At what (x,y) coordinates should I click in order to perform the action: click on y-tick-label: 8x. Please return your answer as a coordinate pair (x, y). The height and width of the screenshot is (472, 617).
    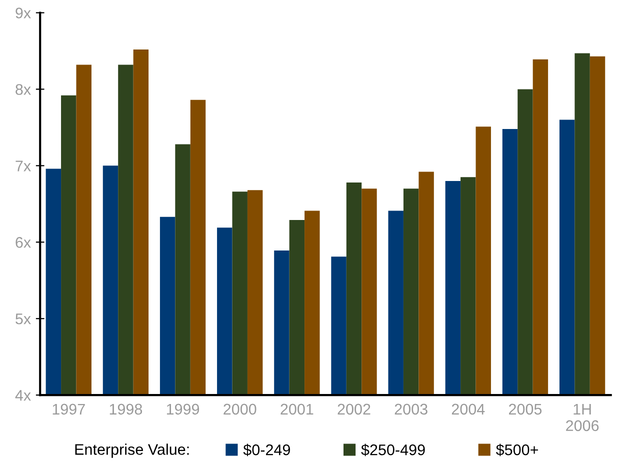
    Looking at the image, I should click on (23, 89).